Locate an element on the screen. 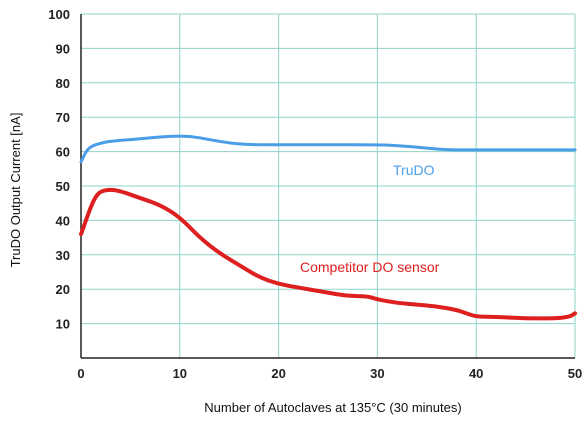  x-tick-label-20: 20 is located at coordinates (278, 373).